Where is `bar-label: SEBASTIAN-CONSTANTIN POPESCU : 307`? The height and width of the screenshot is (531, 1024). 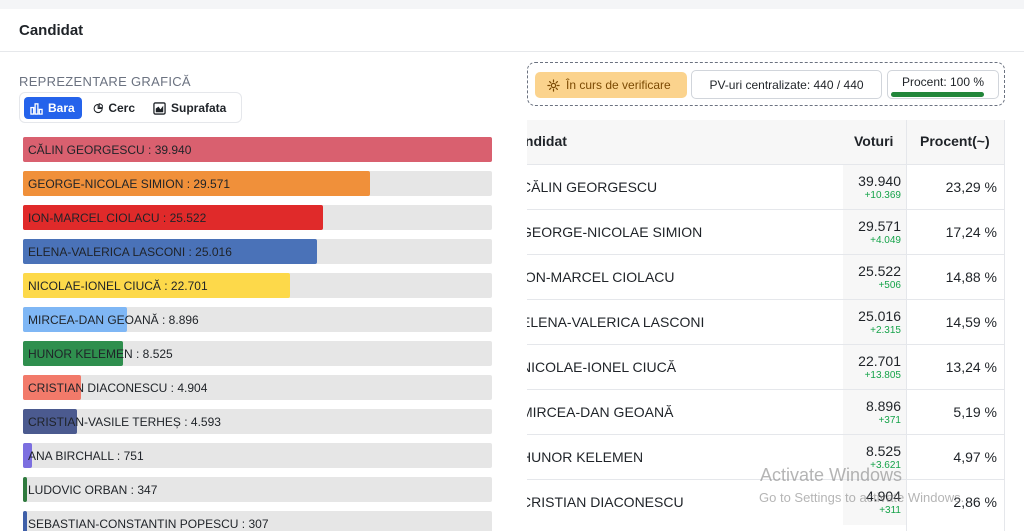 bar-label: SEBASTIAN-CONSTANTIN POPESCU : 307 is located at coordinates (148, 524).